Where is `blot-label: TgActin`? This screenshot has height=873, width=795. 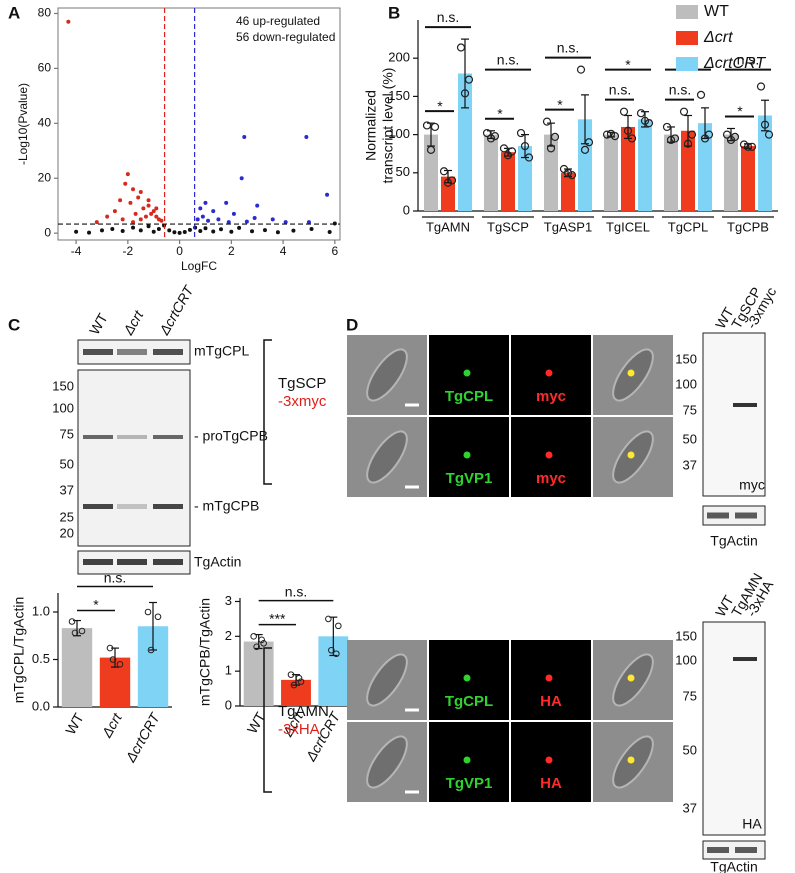
blot-label: TgActin is located at coordinates (733, 541).